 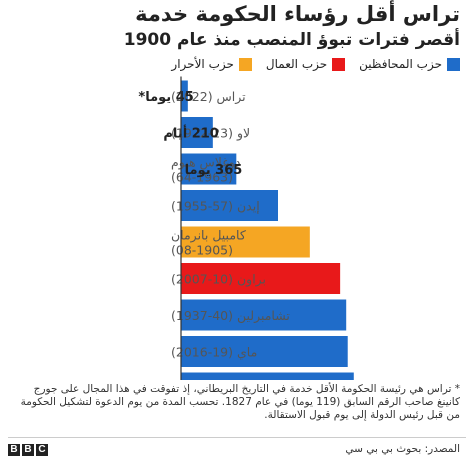 What do you see at coordinates (402, 449) in the screenshot?
I see `source-credit: المصدر: بحوث بي بي سي` at bounding box center [402, 449].